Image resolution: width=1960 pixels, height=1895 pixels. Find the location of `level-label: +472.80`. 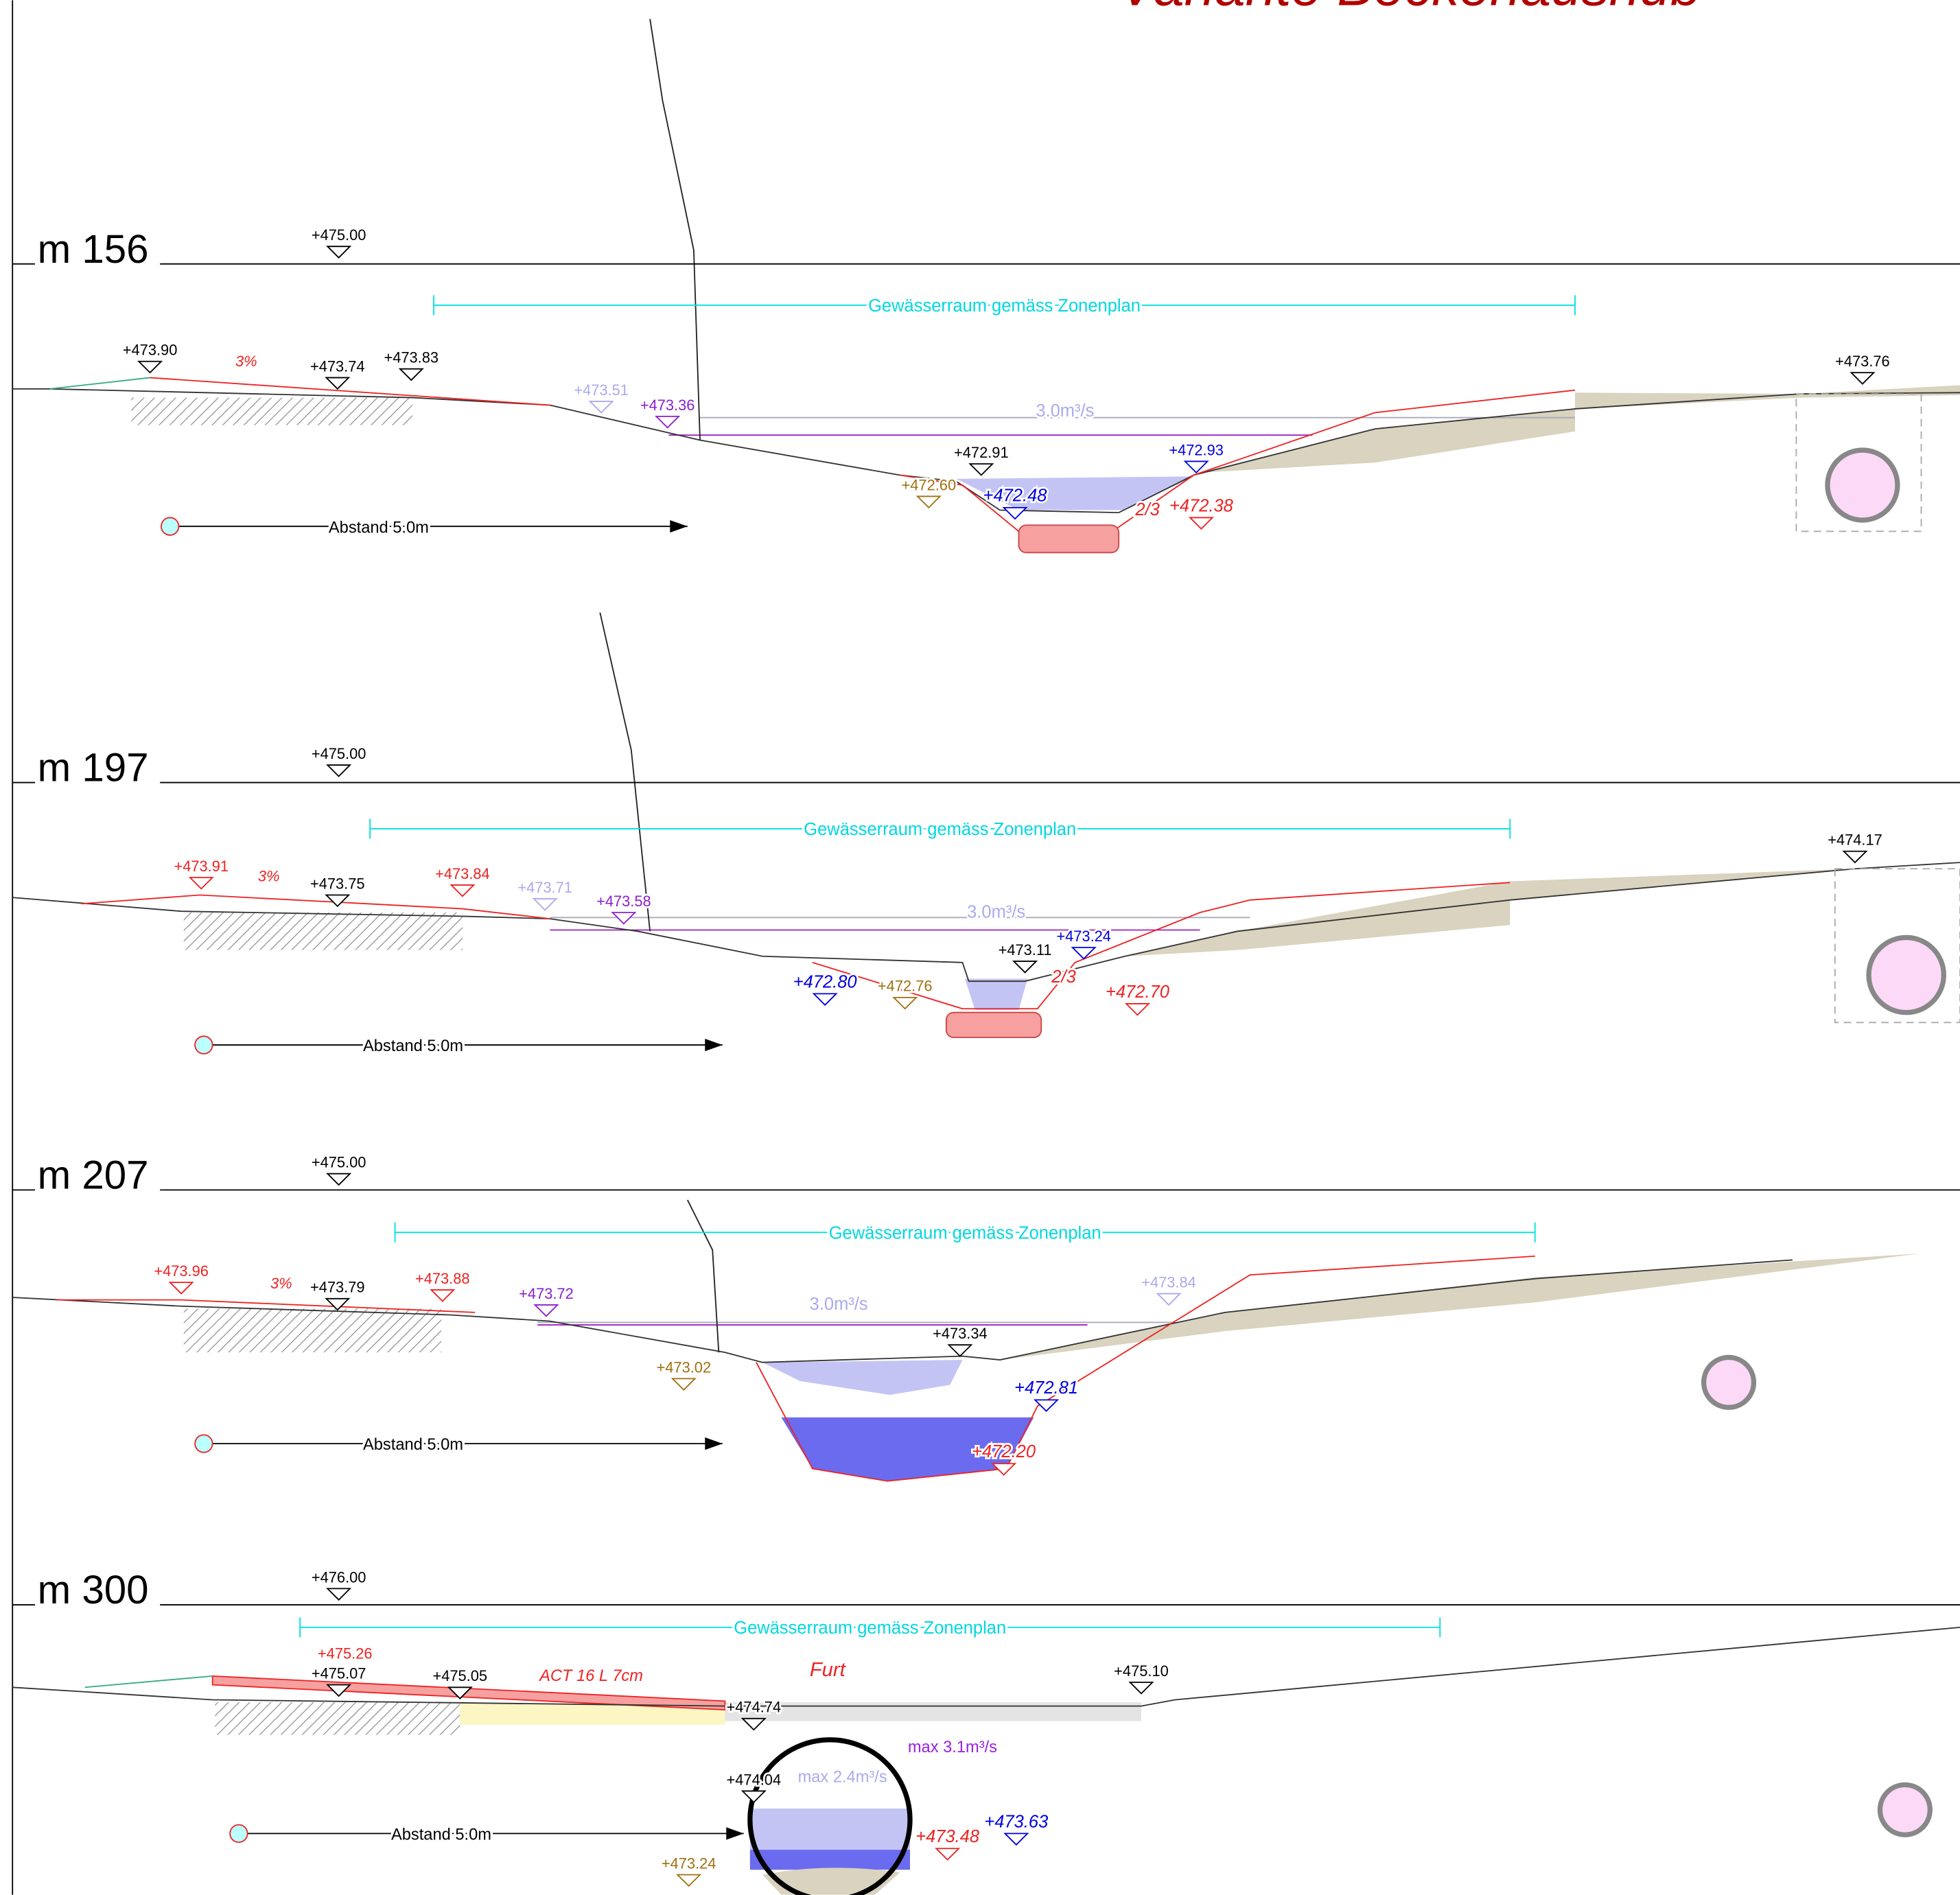

level-label: +472.80 is located at coordinates (825, 982).